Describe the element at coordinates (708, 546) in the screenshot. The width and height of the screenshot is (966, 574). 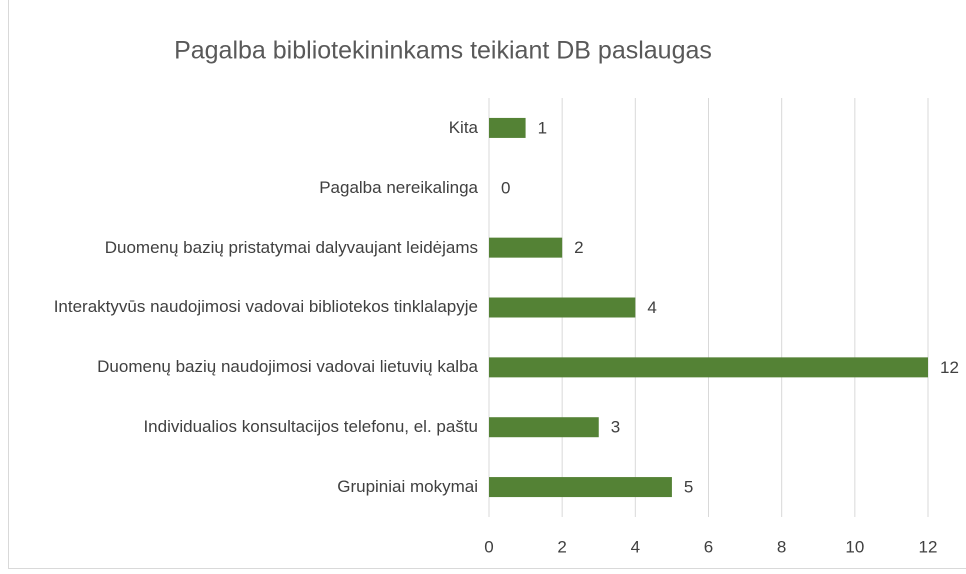
I see `x-tick-label: 6` at that location.